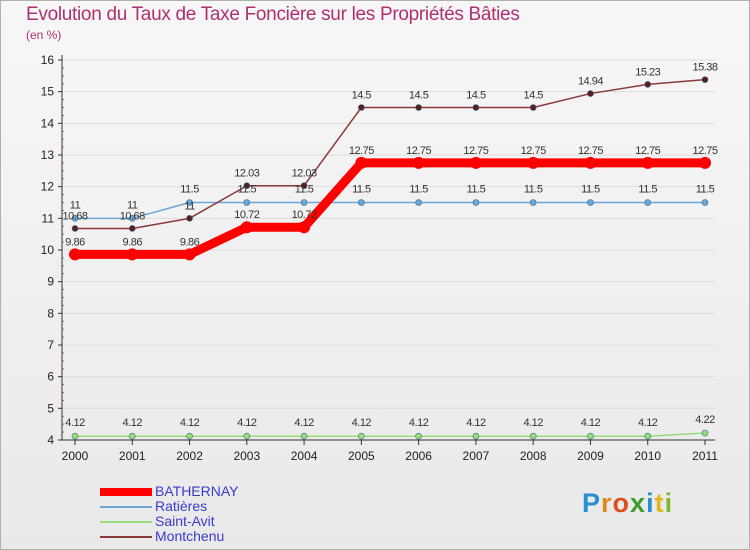 This screenshot has height=550, width=750. I want to click on data-label-montchenu: 11, so click(189, 206).